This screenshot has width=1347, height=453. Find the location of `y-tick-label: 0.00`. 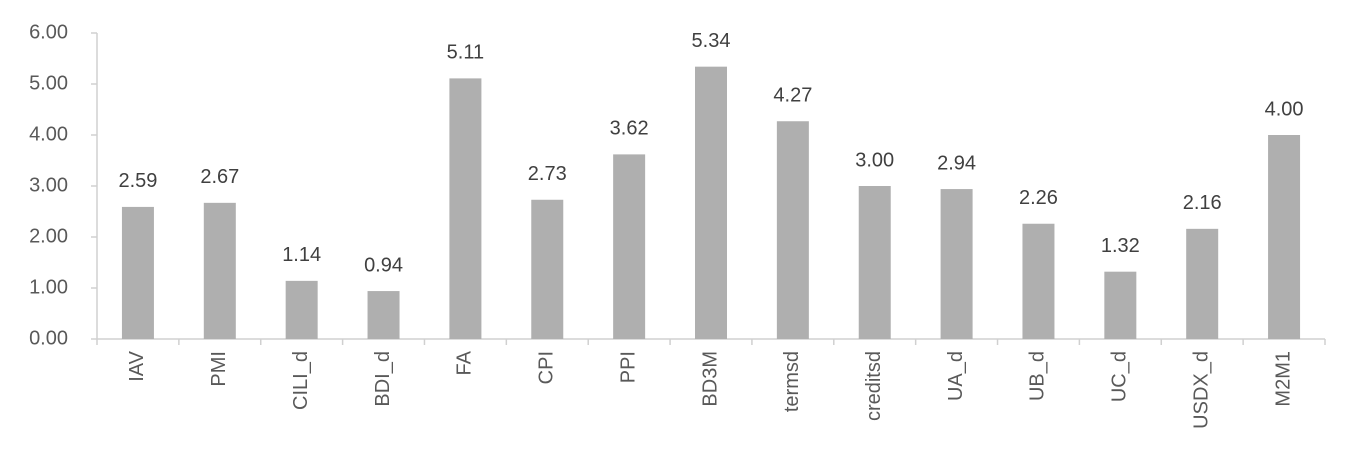

y-tick-label: 0.00 is located at coordinates (48, 338).